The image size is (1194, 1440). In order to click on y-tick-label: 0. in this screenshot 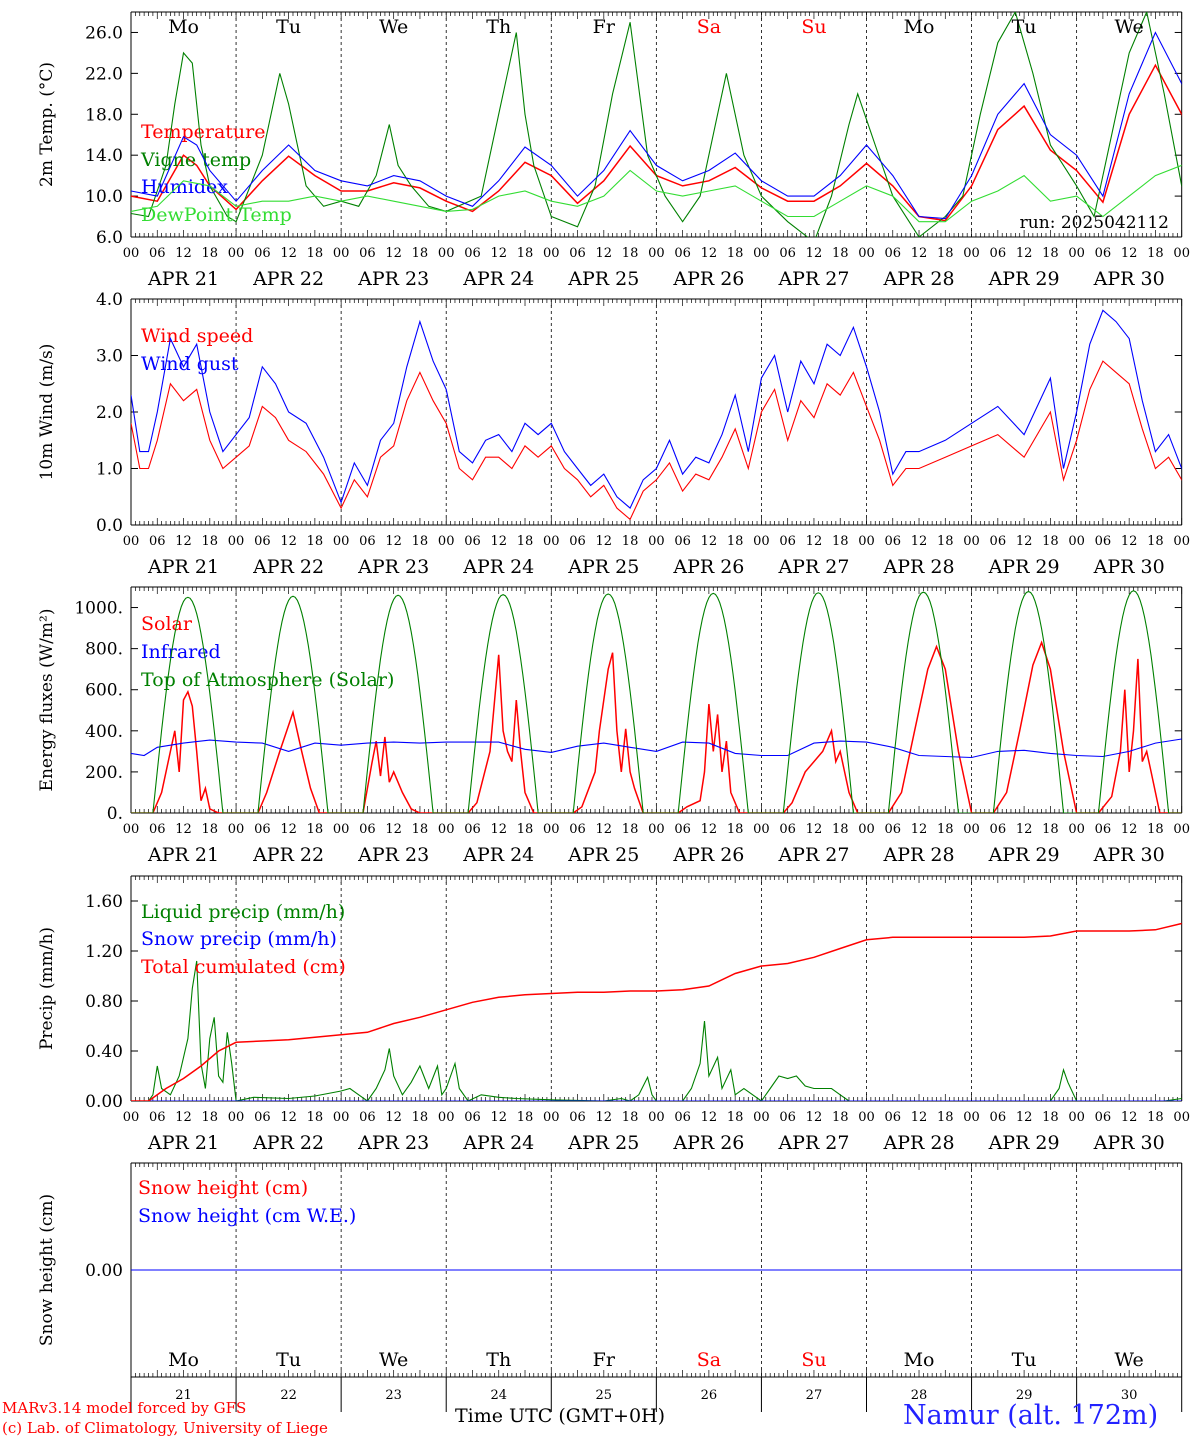, I will do `click(115, 814)`.